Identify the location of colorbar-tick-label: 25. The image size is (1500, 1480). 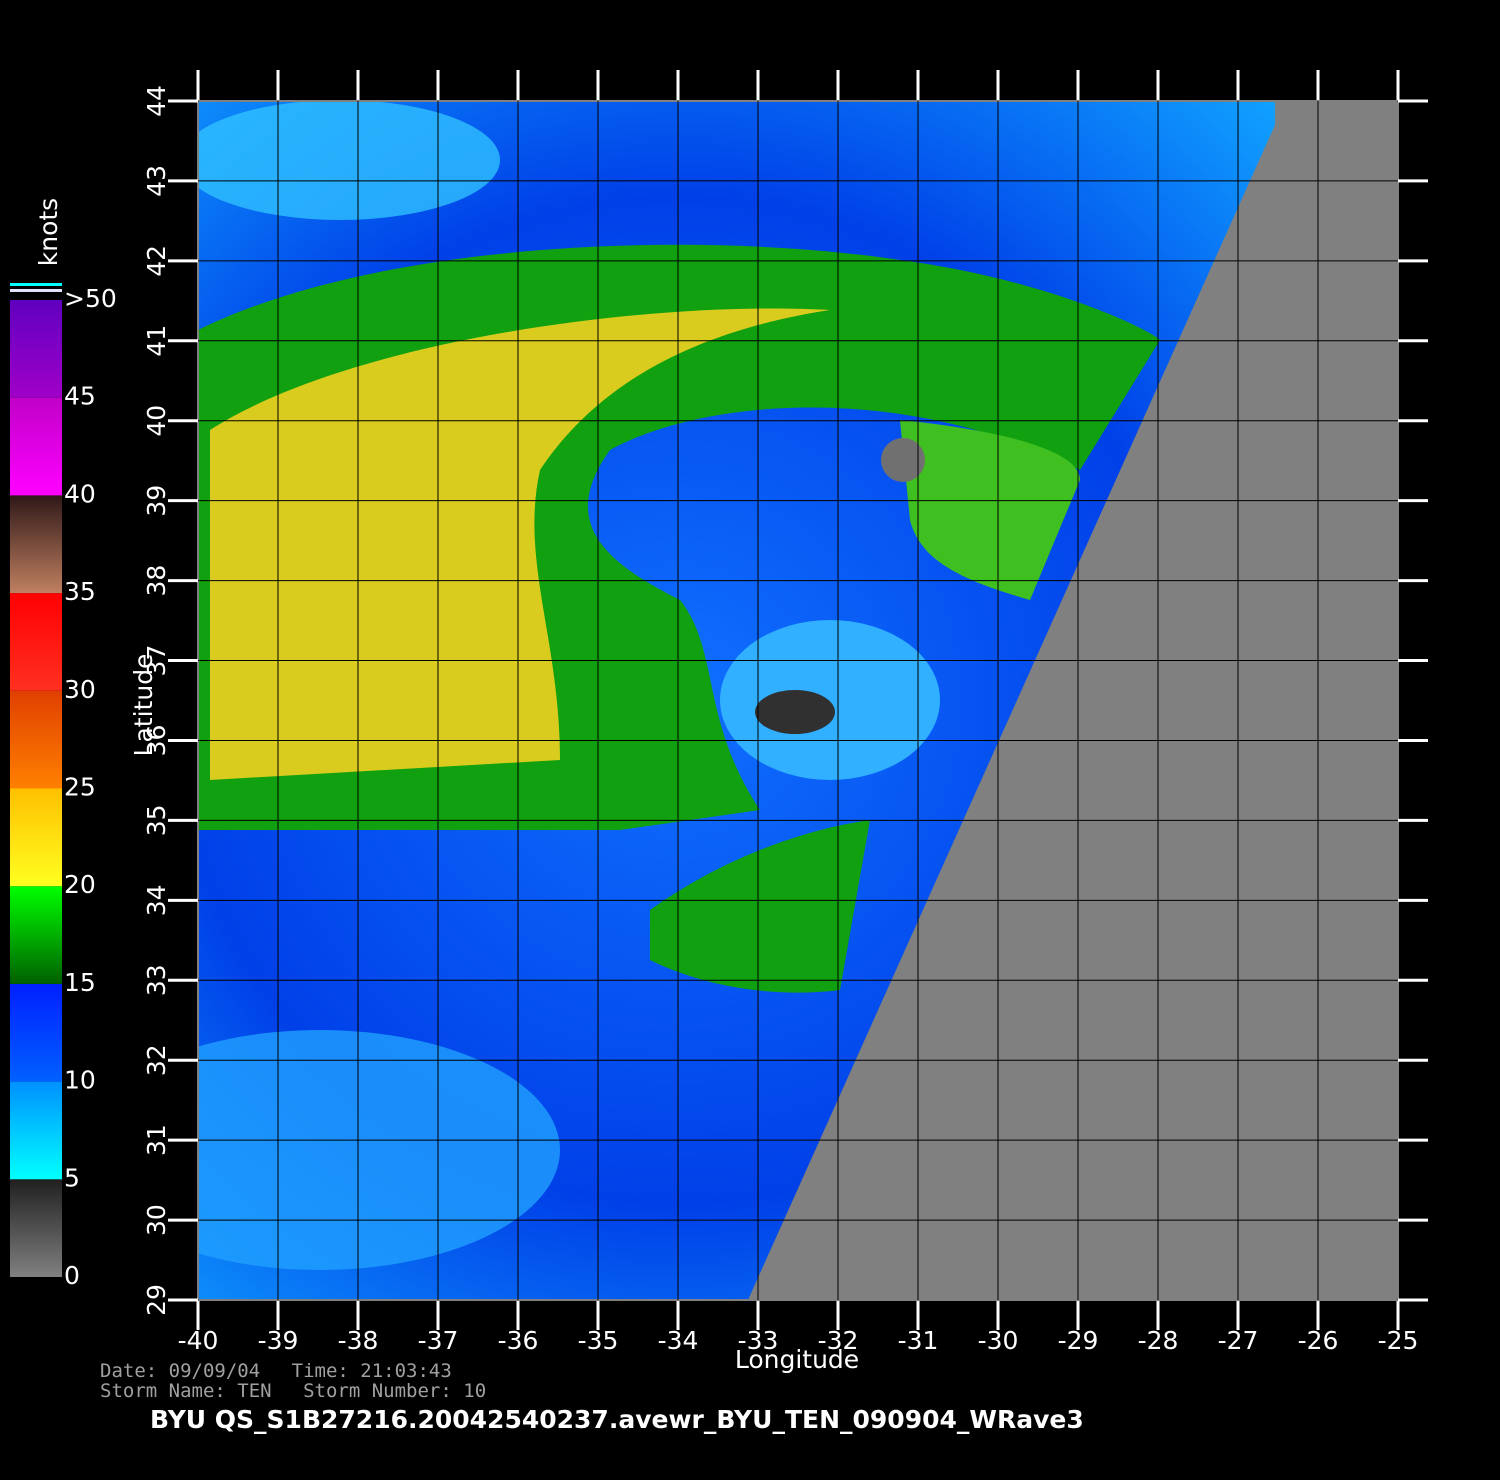
(80, 787).